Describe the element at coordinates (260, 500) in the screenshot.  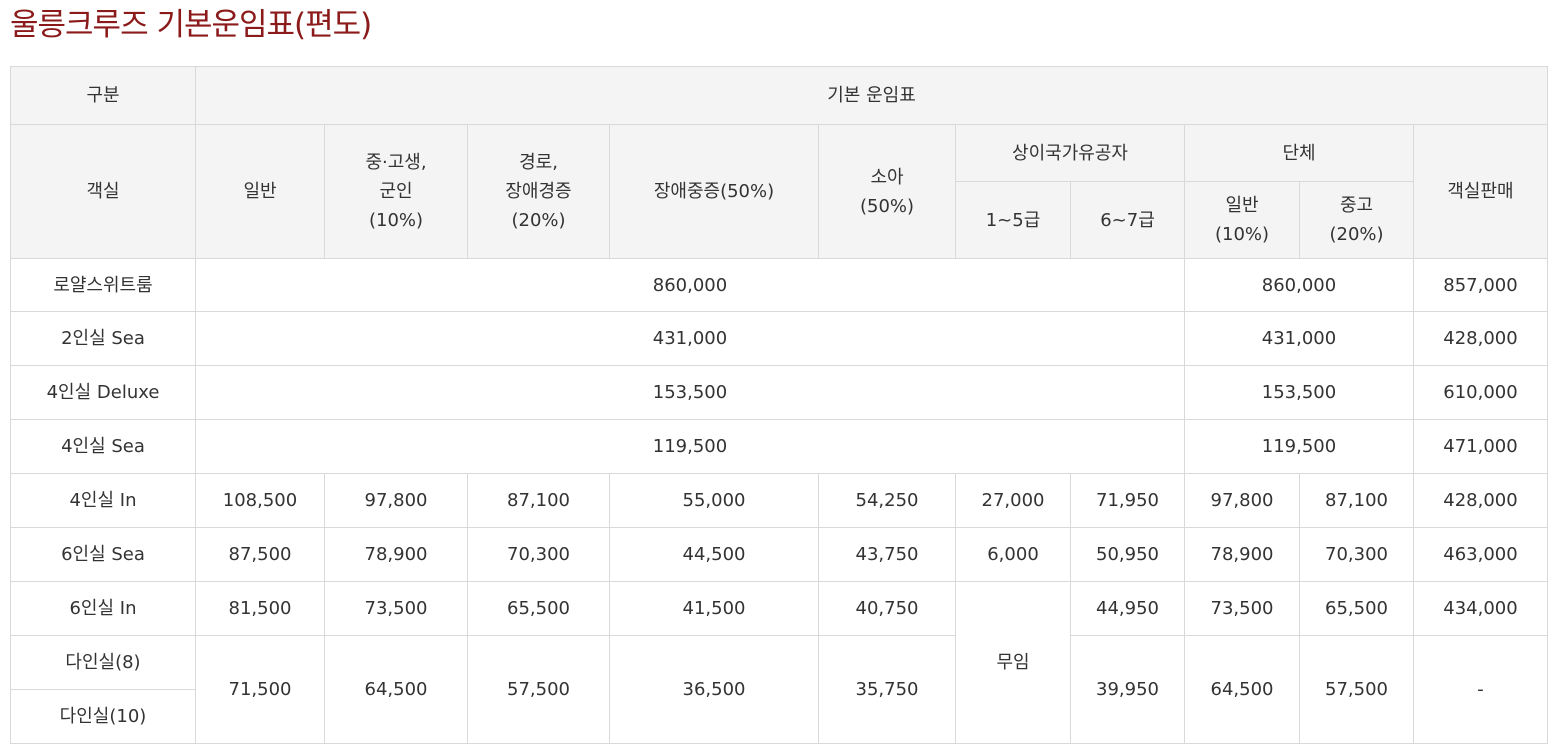
I see `general-fare-cell: 108,500` at that location.